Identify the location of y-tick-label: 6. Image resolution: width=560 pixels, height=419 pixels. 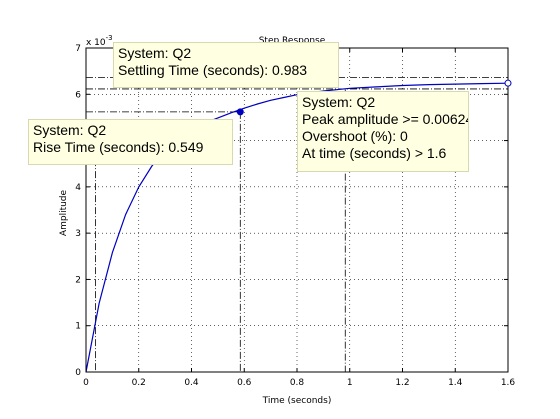
(78, 95).